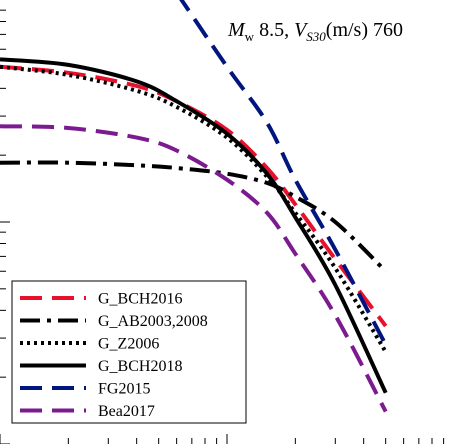 This screenshot has width=454, height=444. I want to click on legend-label-g-ab2003-2008: G_AB2003,2008, so click(153, 321).